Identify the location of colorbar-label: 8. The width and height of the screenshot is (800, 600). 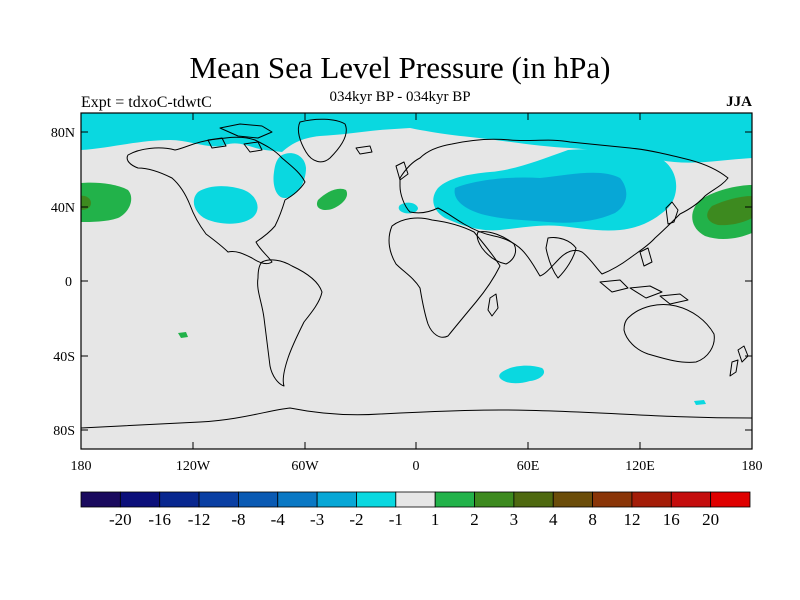
(592, 519).